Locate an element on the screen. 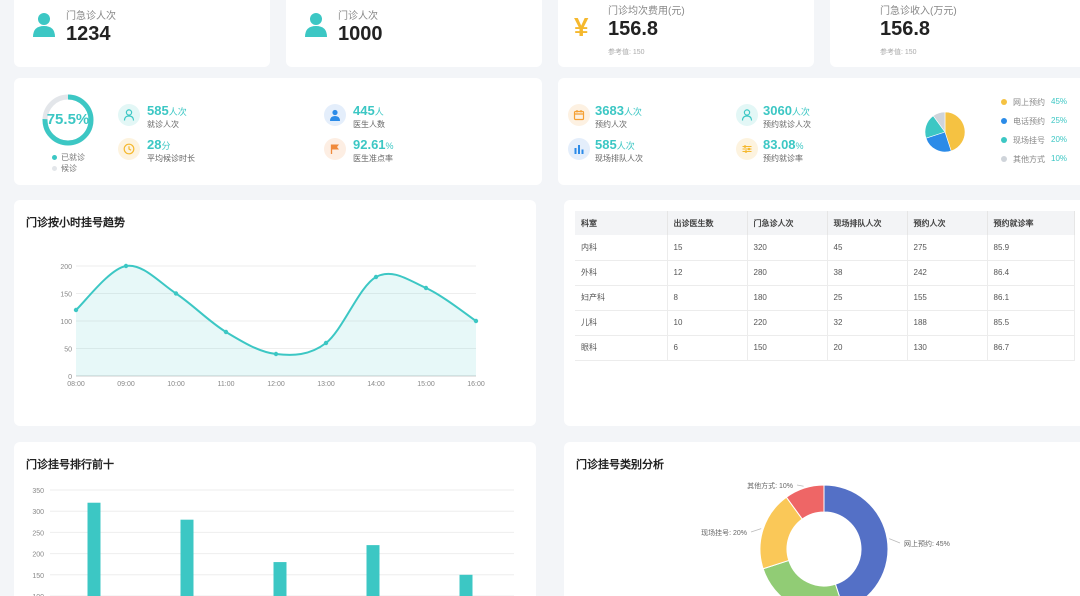  stat-value: 83.08 is located at coordinates (779, 144).